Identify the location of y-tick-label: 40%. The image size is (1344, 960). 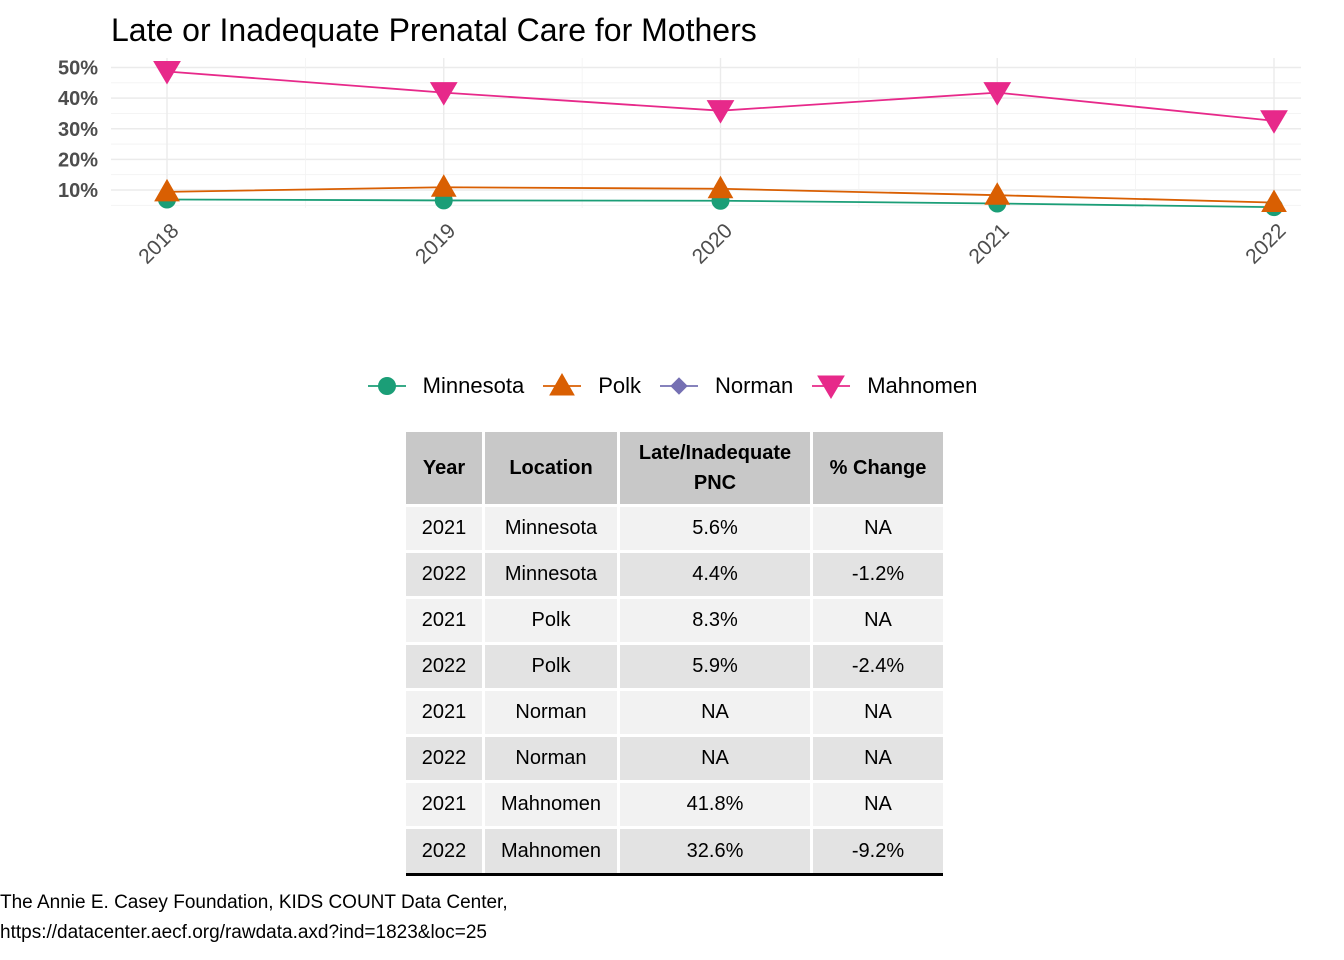
(78, 99).